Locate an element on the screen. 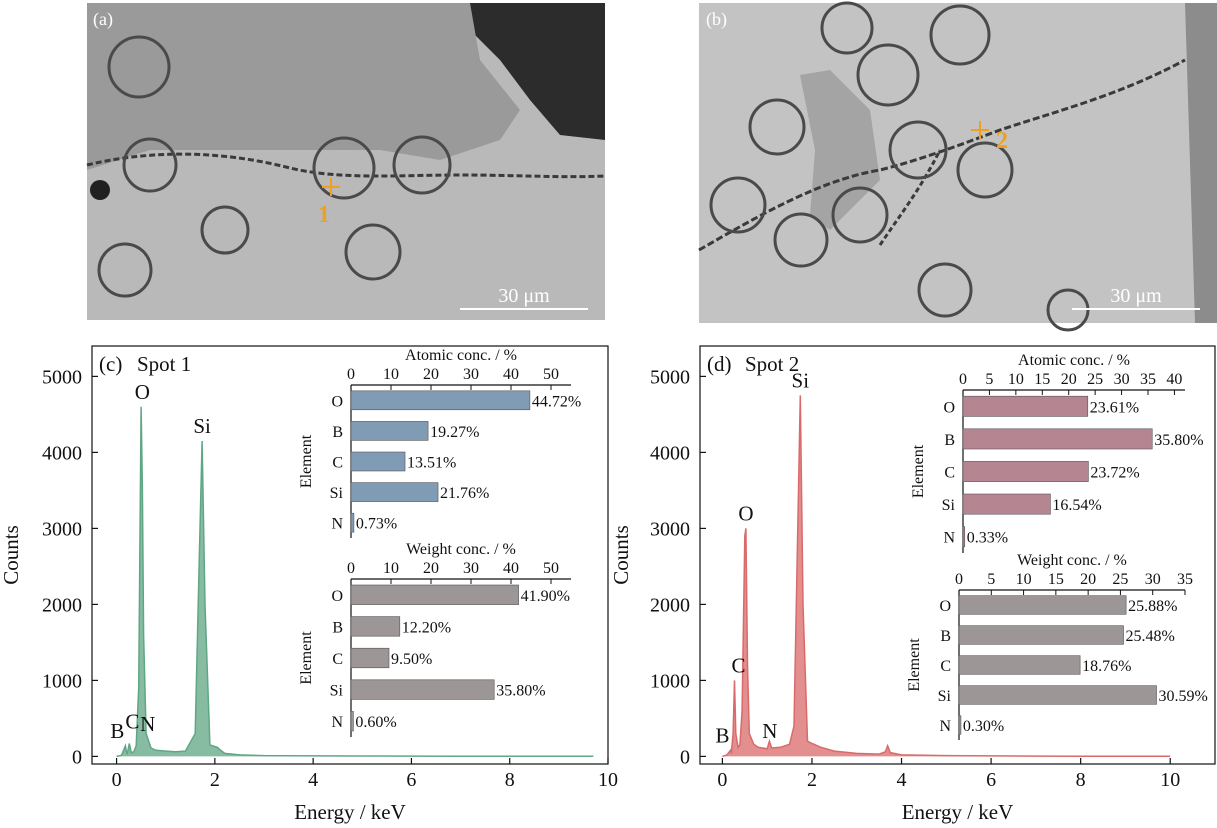 This screenshot has height=828, width=1217. inset-axis-title: Weight conc. / % is located at coordinates (1072, 560).